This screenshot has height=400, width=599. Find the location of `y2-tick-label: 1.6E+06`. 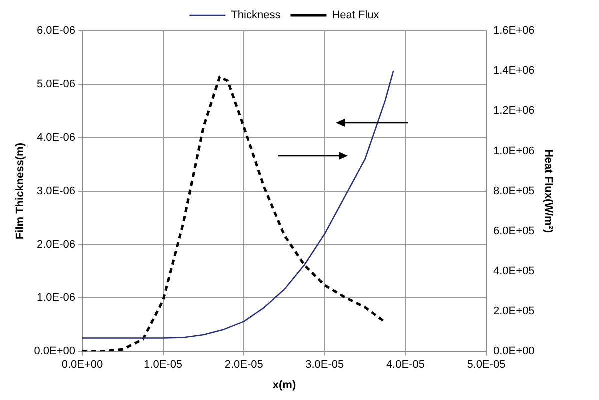

y2-tick-label: 1.6E+06 is located at coordinates (514, 31).